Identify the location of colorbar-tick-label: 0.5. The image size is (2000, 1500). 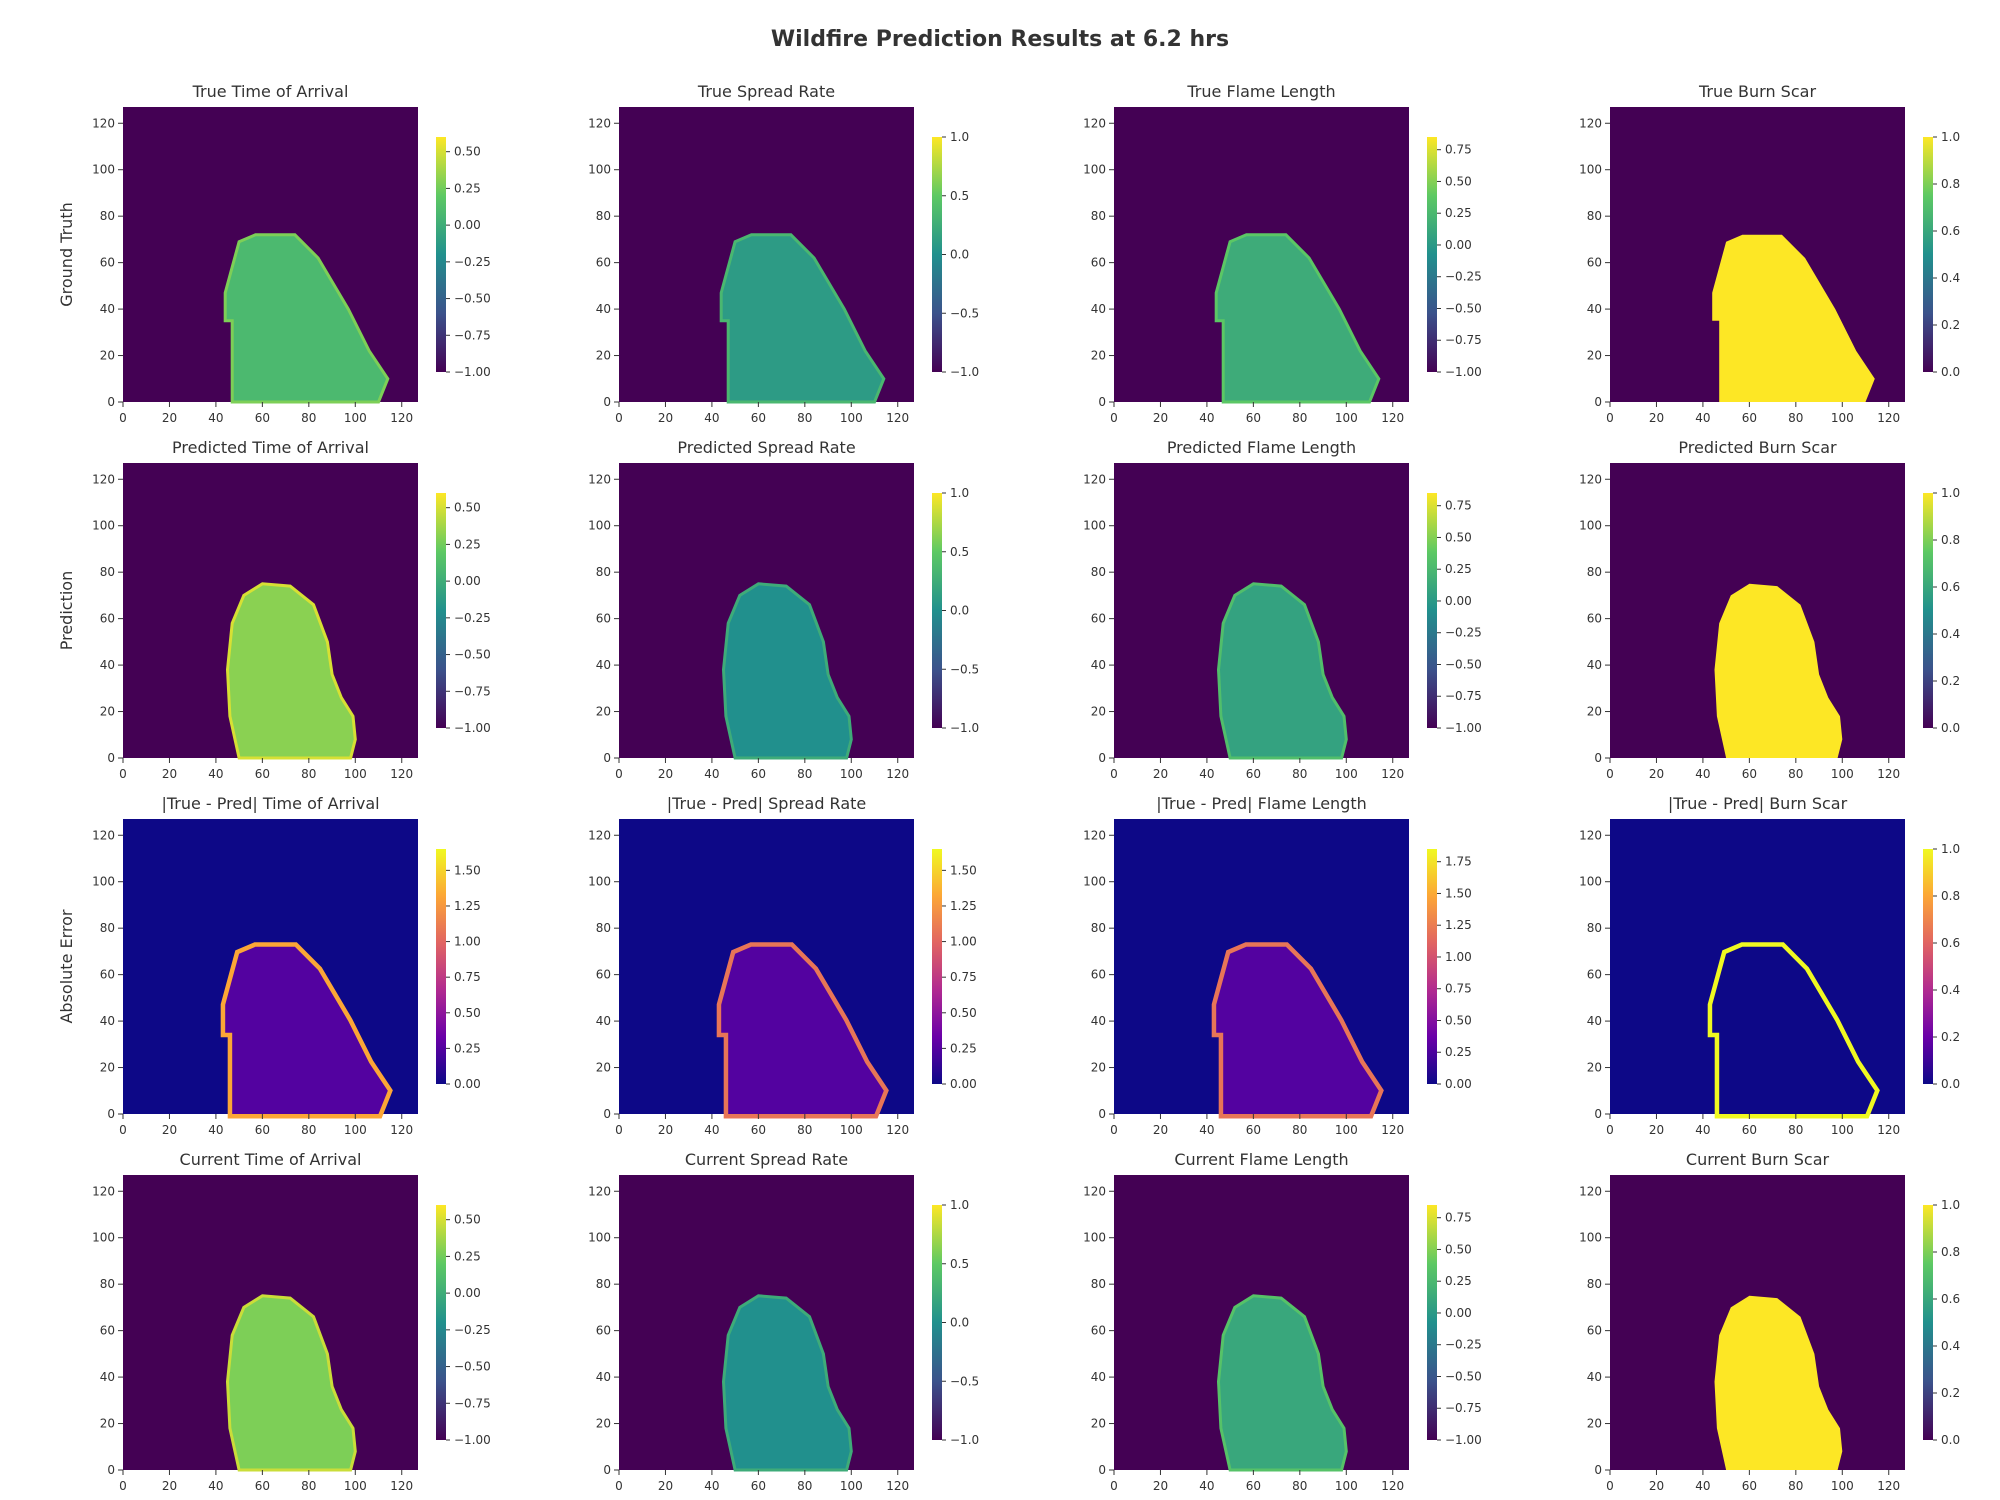
(959, 552).